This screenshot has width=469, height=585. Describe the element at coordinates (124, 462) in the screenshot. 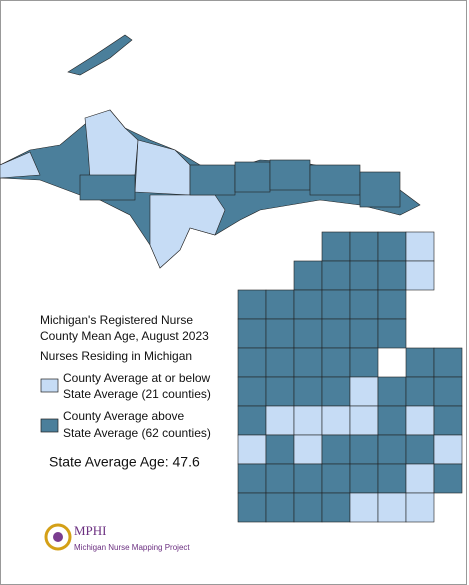

I see `state-average: State Average Age: 47.6` at that location.